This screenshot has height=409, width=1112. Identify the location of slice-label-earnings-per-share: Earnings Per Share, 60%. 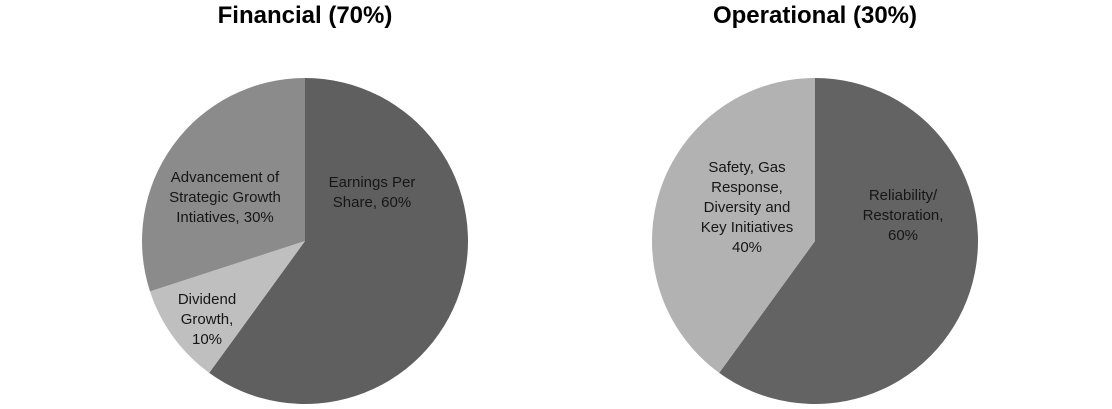
(372, 192).